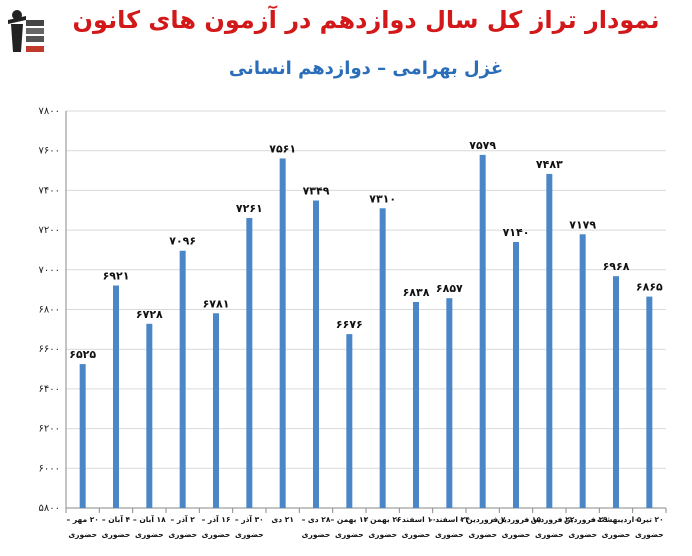 The height and width of the screenshot is (556, 692). I want to click on y-tick-label: ۶۰۰۰, so click(49, 468).